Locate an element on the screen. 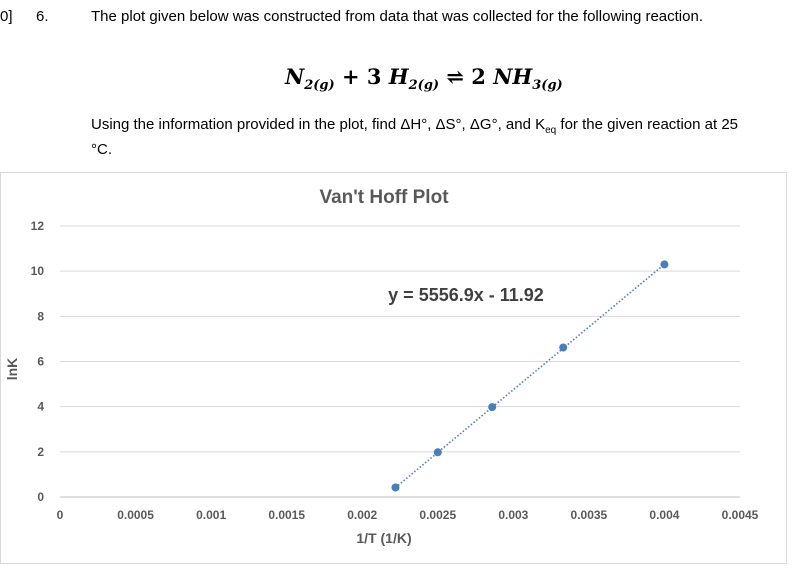 This screenshot has height=570, width=795. reaction-arrow: ⇌ 2 is located at coordinates (466, 76).